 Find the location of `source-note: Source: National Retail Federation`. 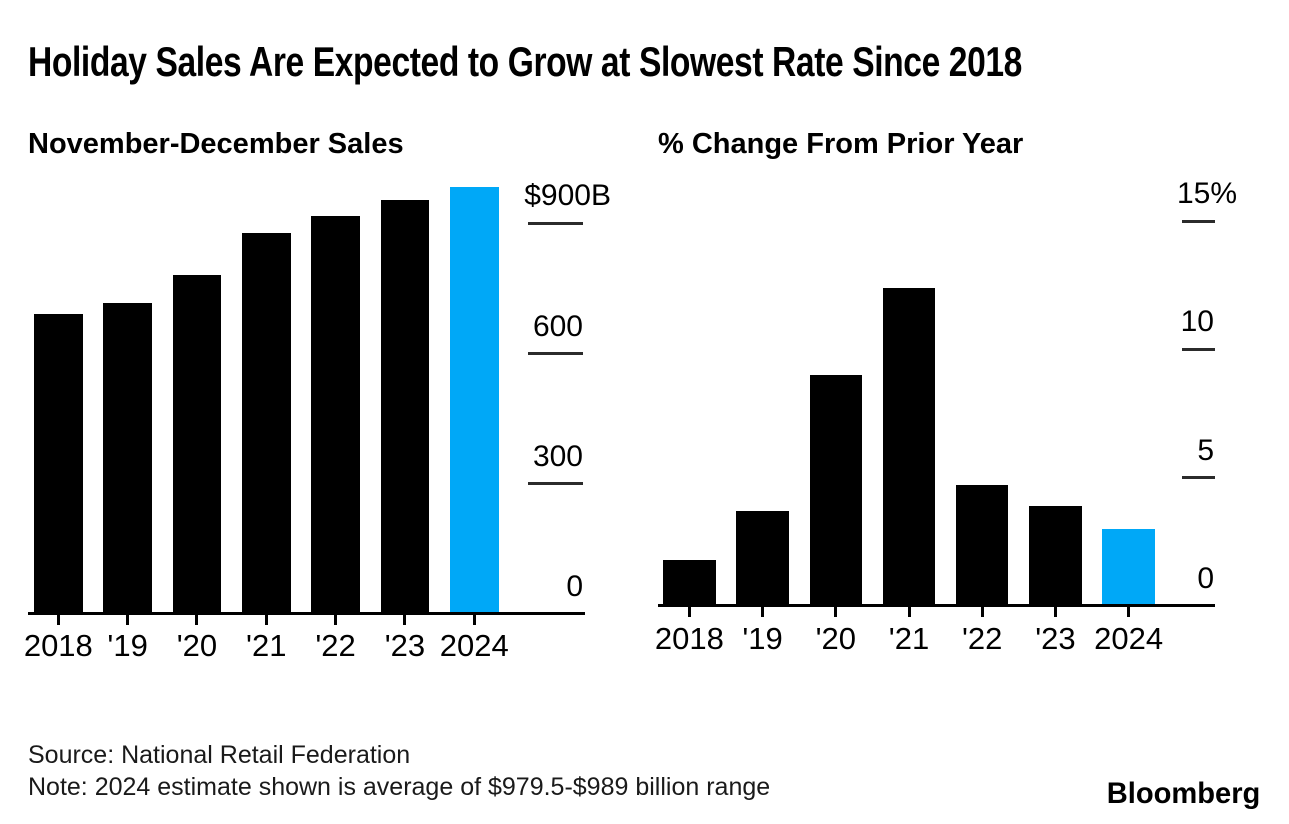

source-note: Source: National Retail Federation is located at coordinates (219, 755).